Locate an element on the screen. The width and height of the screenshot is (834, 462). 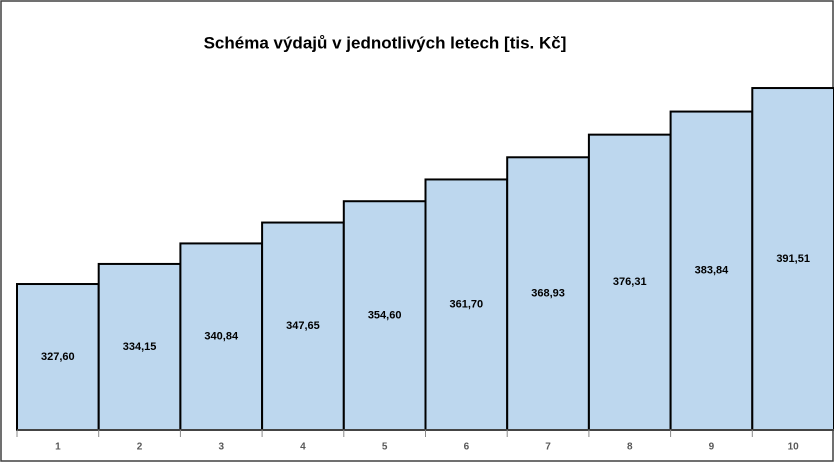
data-label: 354,60 is located at coordinates (385, 316).